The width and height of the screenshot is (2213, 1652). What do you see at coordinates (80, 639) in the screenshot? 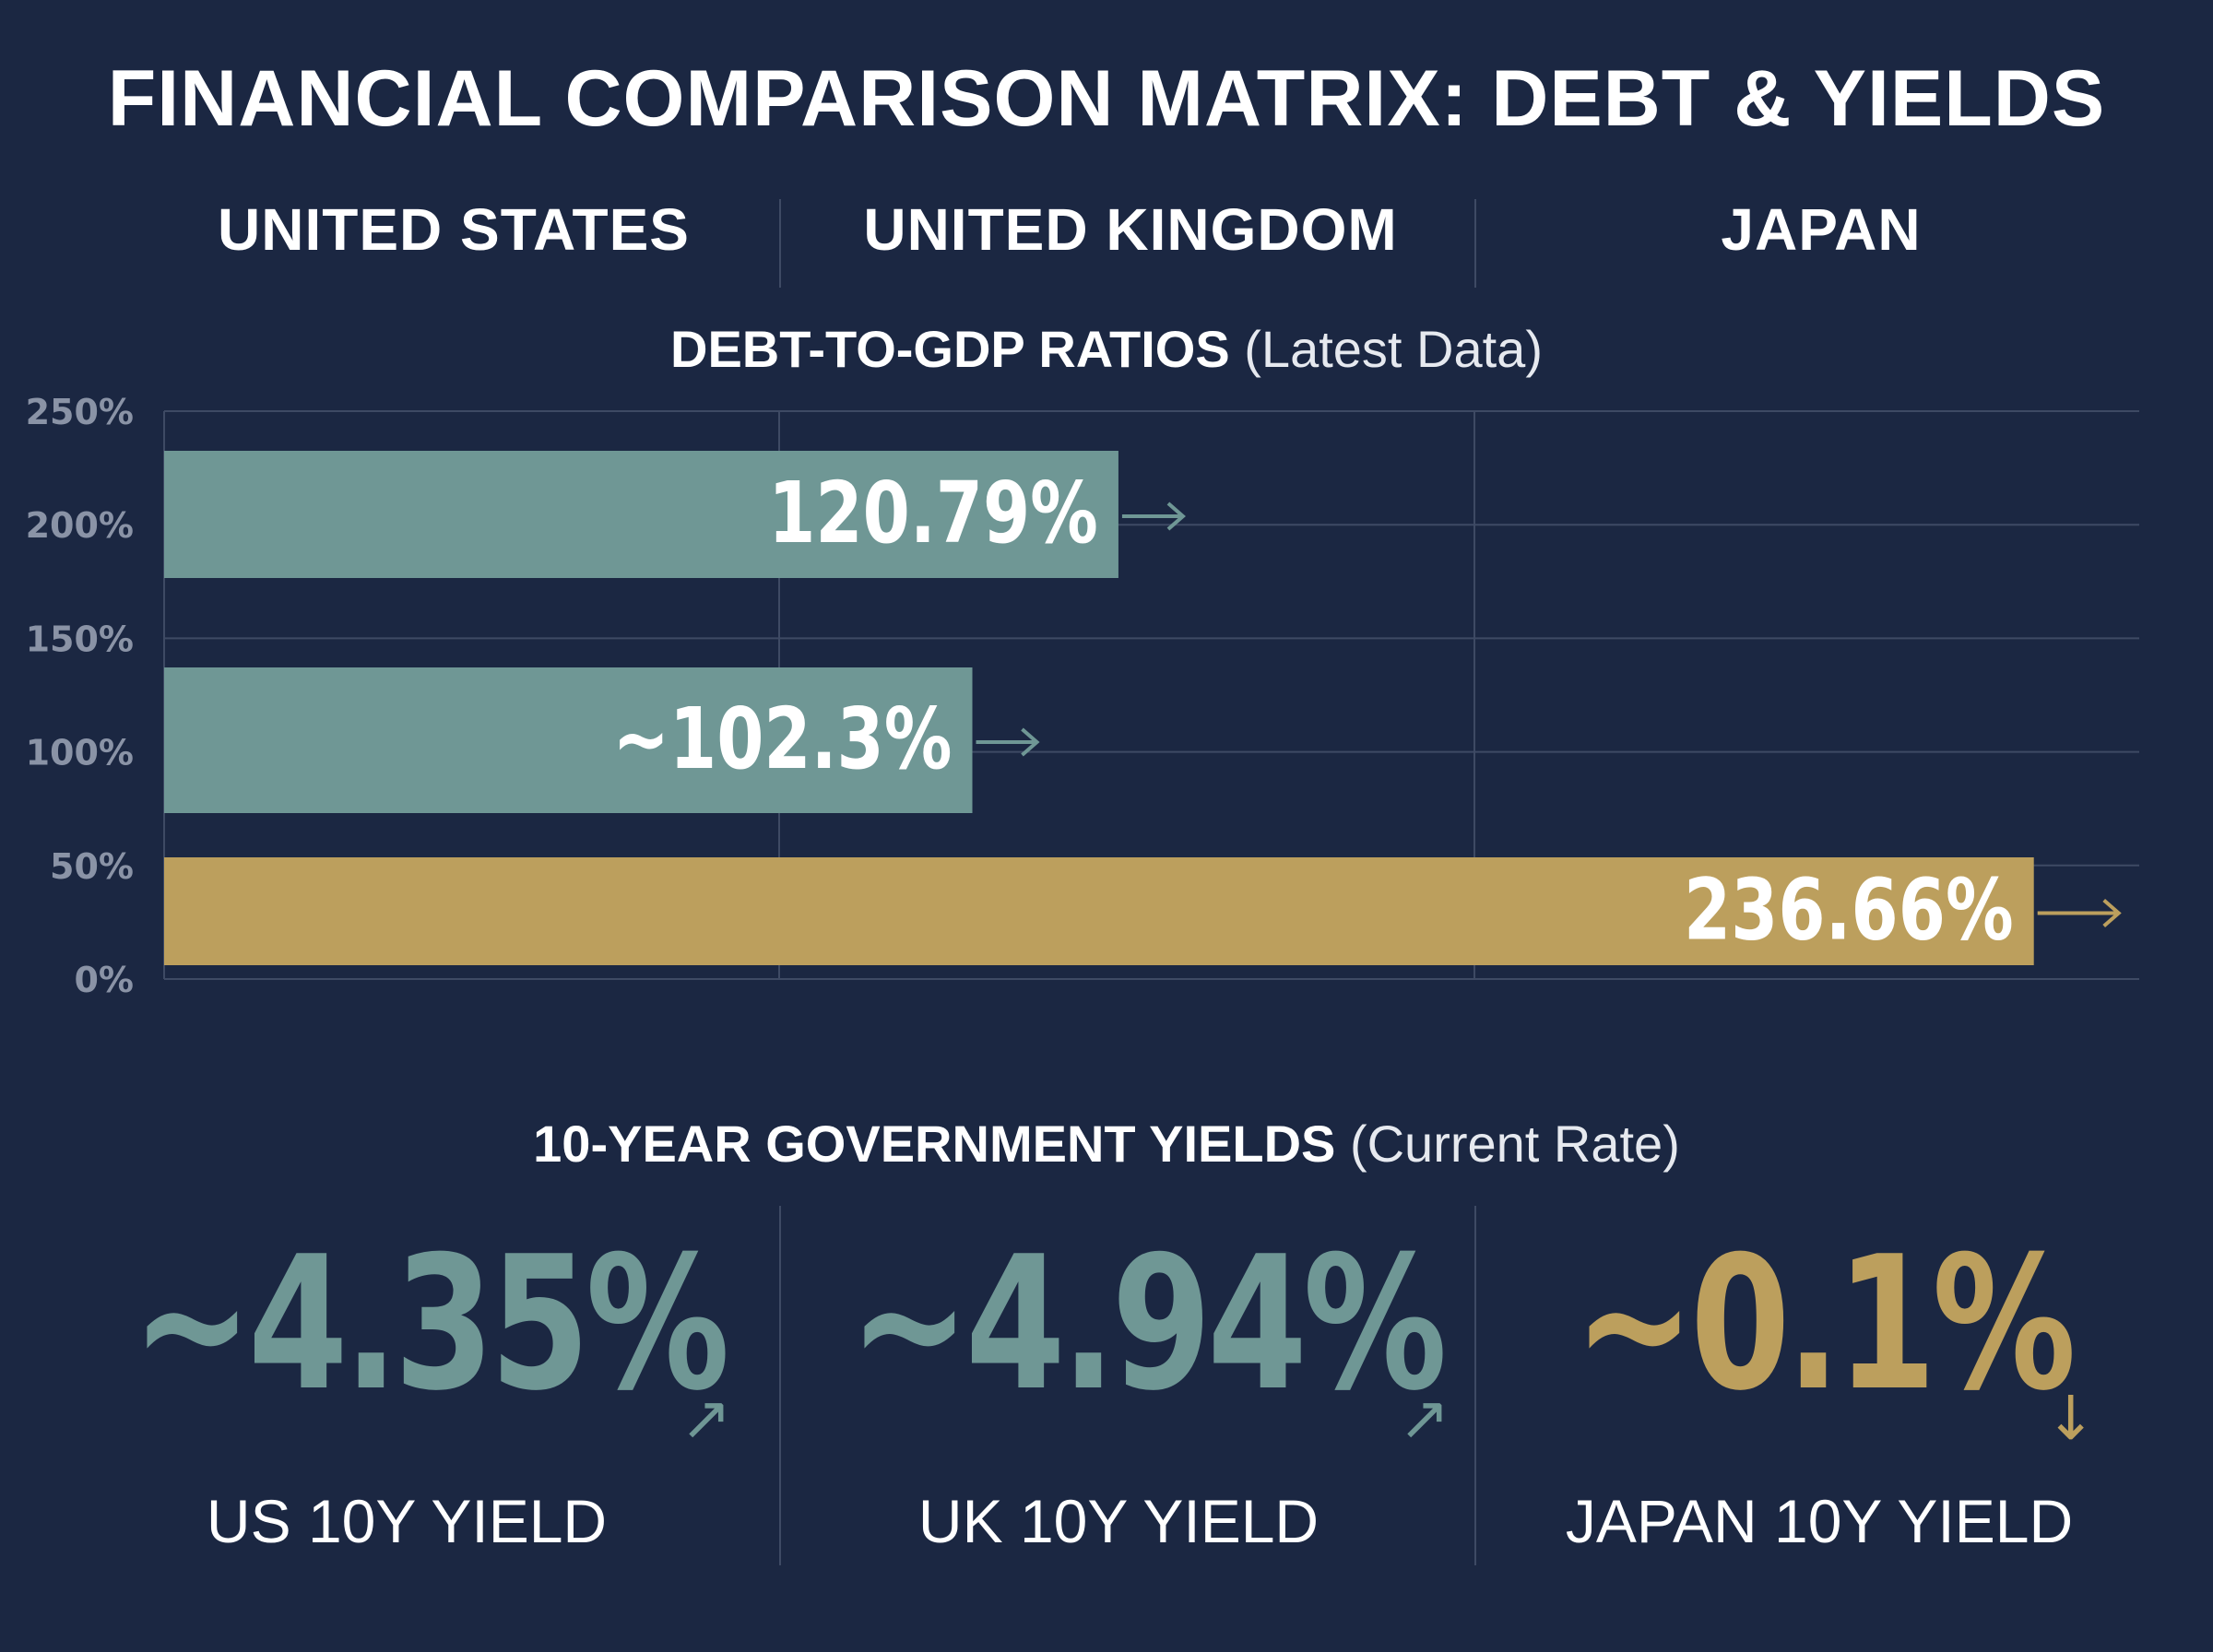
I see `y-tick-label: 150%` at bounding box center [80, 639].